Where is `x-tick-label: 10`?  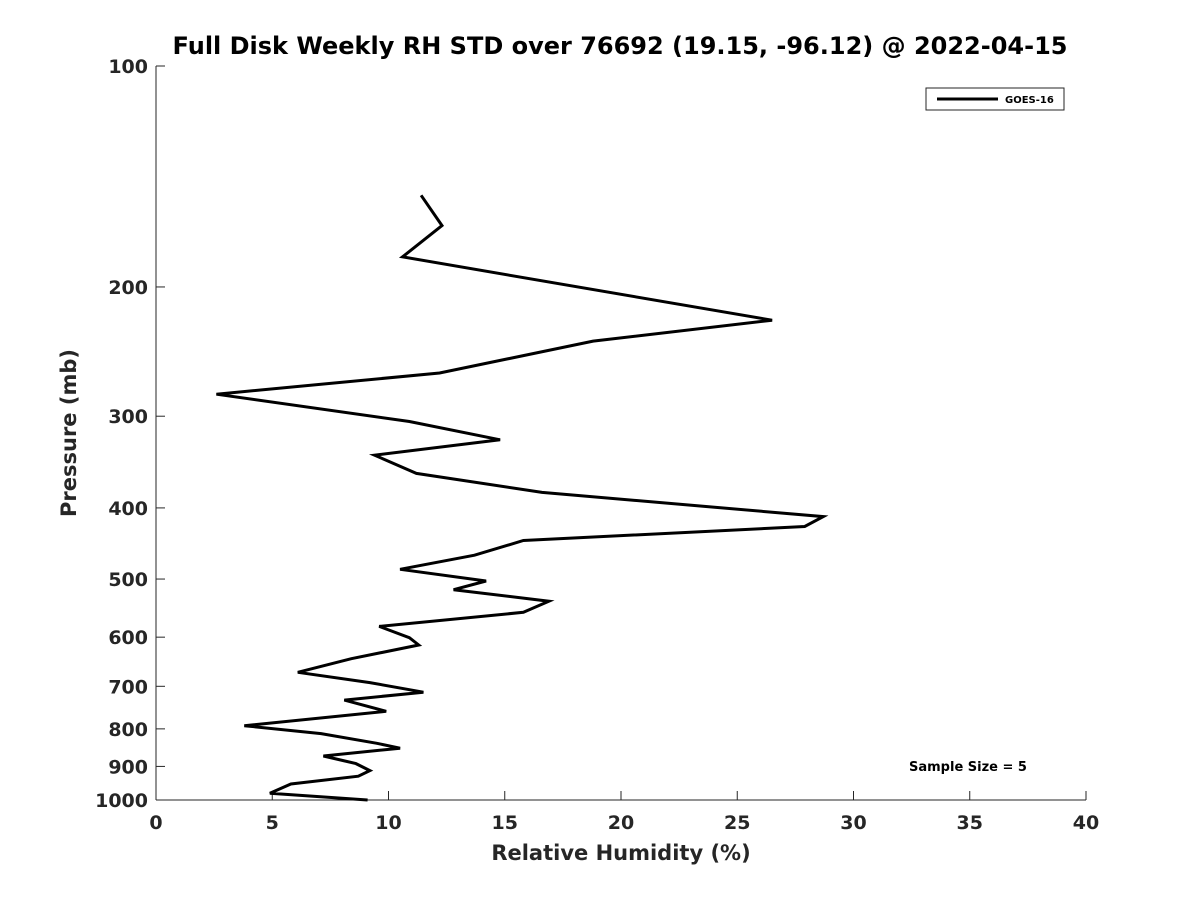 x-tick-label: 10 is located at coordinates (388, 823).